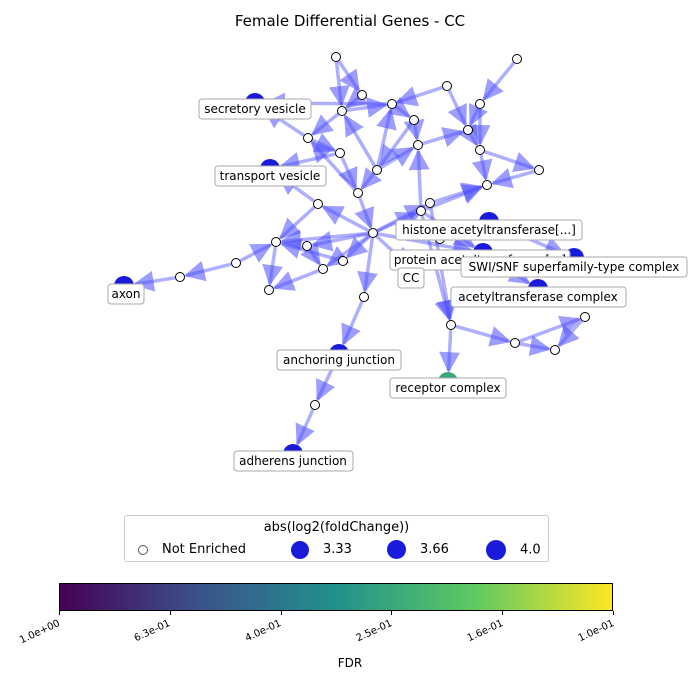 This screenshot has width=700, height=700. What do you see at coordinates (270, 176) in the screenshot?
I see `svg-text: transport vesicle` at bounding box center [270, 176].